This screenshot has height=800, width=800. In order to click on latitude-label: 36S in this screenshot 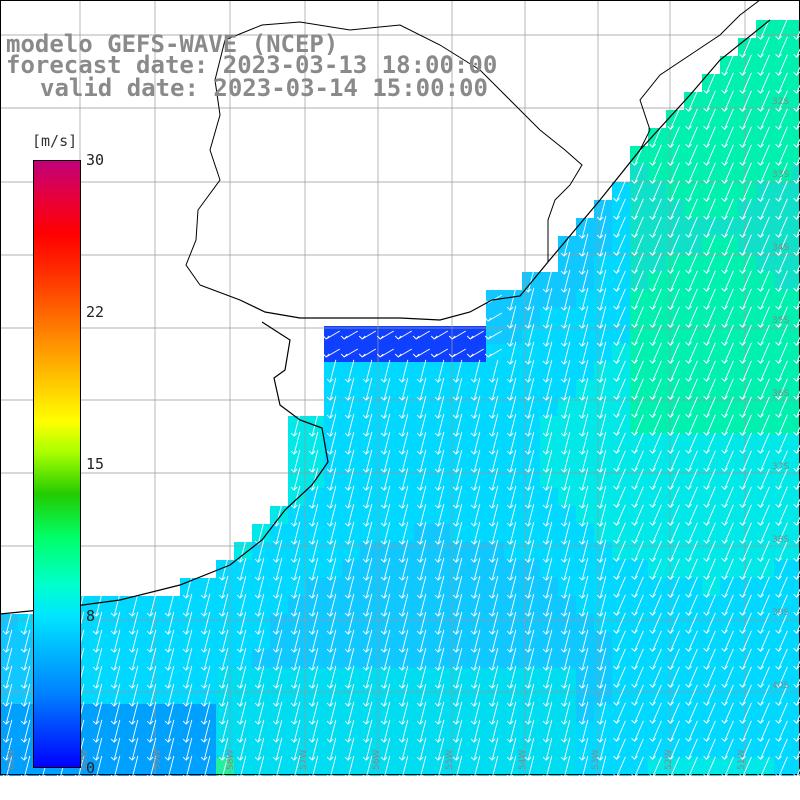, I will do `click(780, 394)`.